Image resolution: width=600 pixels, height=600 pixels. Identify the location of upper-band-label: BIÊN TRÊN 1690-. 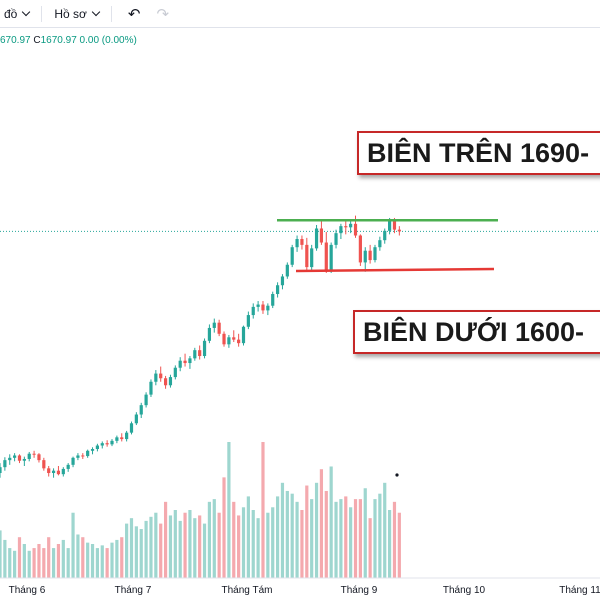
(478, 153).